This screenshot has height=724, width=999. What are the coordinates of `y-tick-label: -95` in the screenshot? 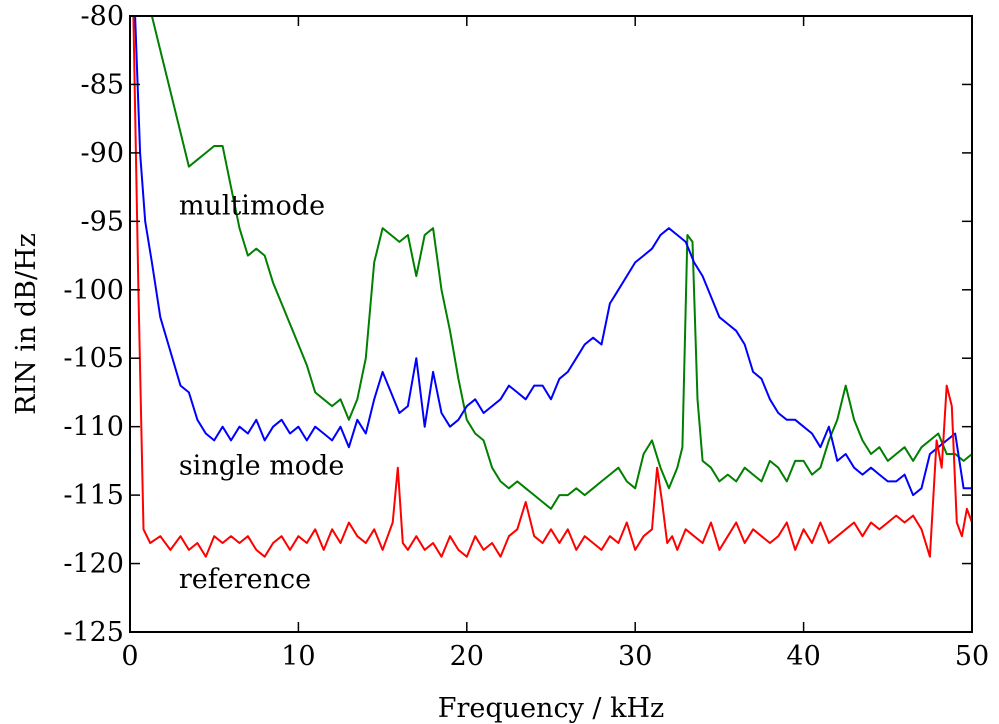 It's located at (102, 221).